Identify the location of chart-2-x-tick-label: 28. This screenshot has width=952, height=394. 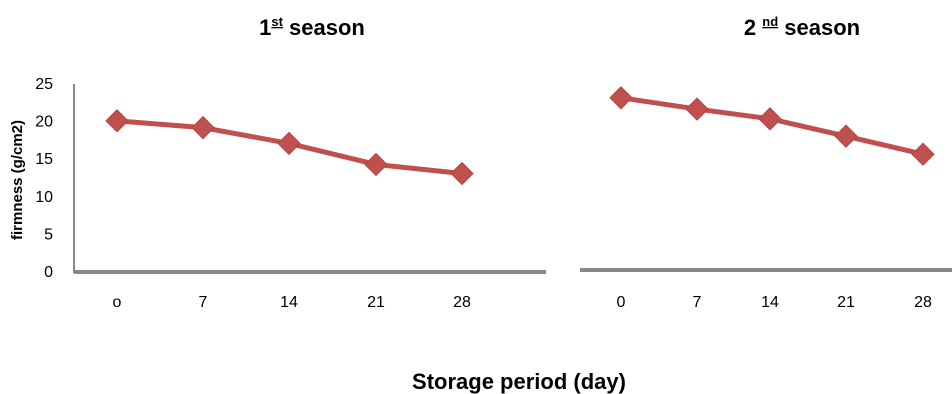
(923, 302).